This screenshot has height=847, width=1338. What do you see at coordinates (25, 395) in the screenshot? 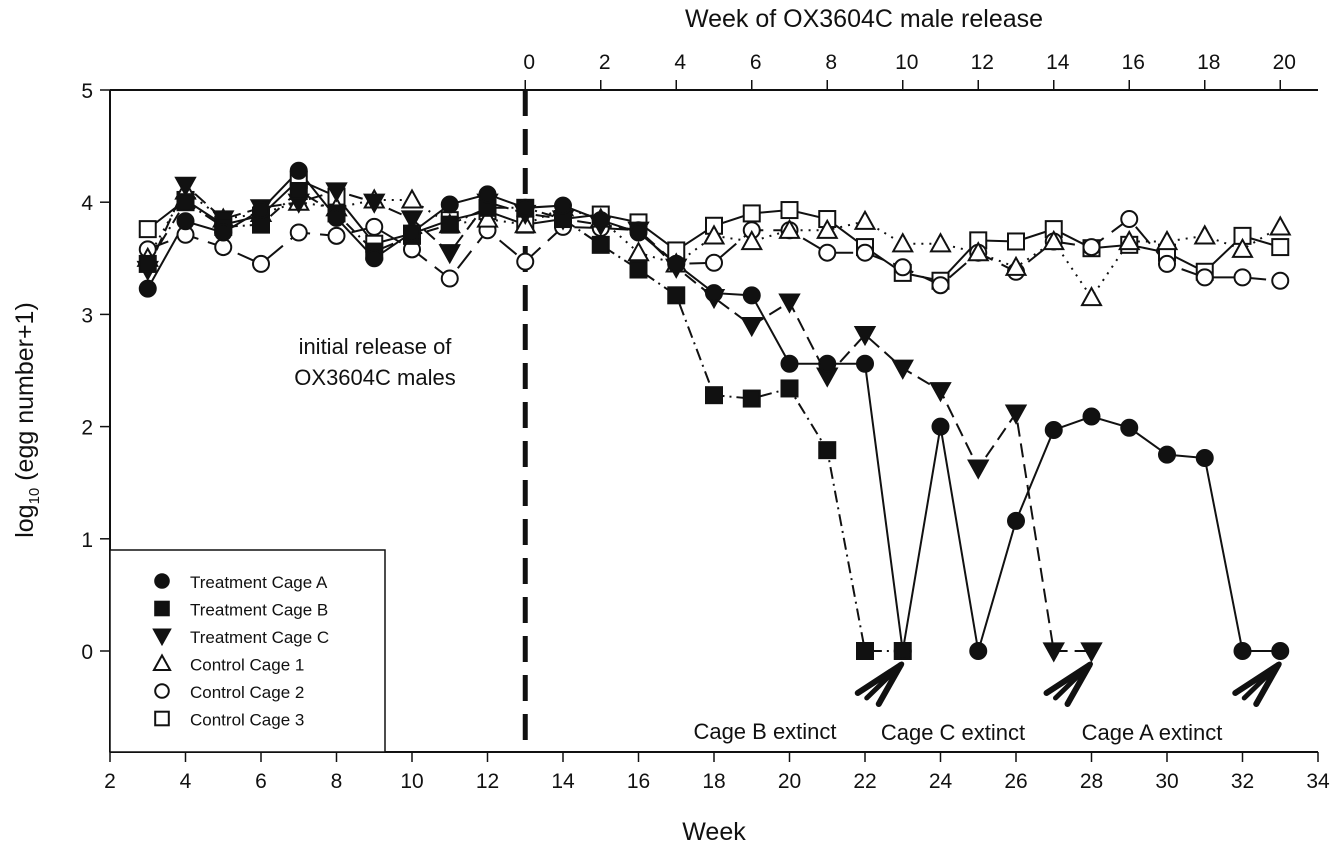
I see `y-axis-title-rest: (egg number+1)` at bounding box center [25, 395].